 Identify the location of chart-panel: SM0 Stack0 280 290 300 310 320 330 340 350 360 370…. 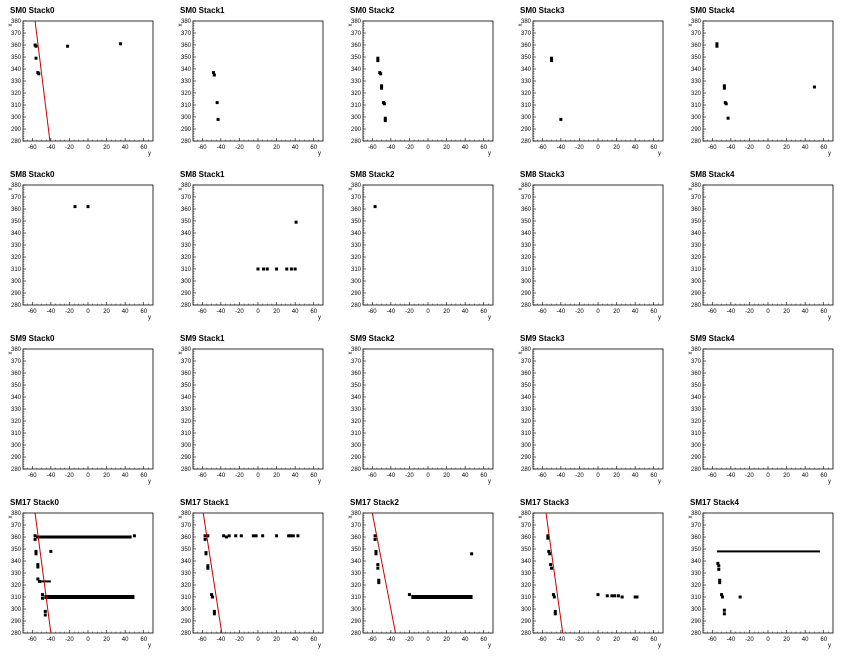
(85, 82).